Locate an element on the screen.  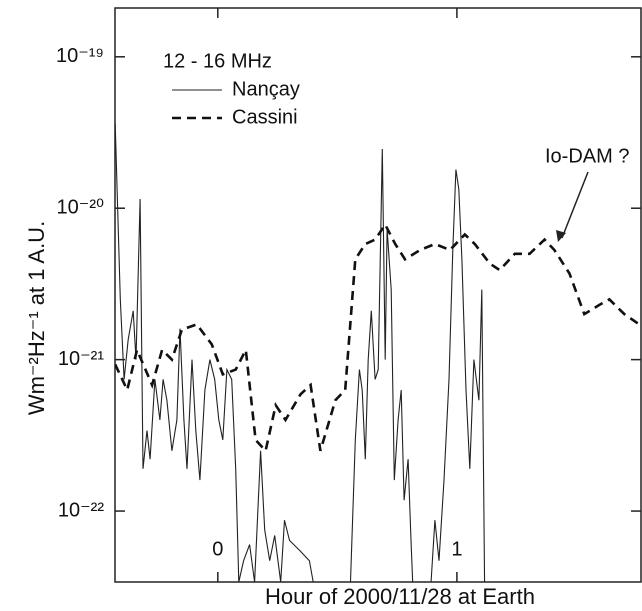
legend-title: 12 - 16 MHz is located at coordinates (217, 61).